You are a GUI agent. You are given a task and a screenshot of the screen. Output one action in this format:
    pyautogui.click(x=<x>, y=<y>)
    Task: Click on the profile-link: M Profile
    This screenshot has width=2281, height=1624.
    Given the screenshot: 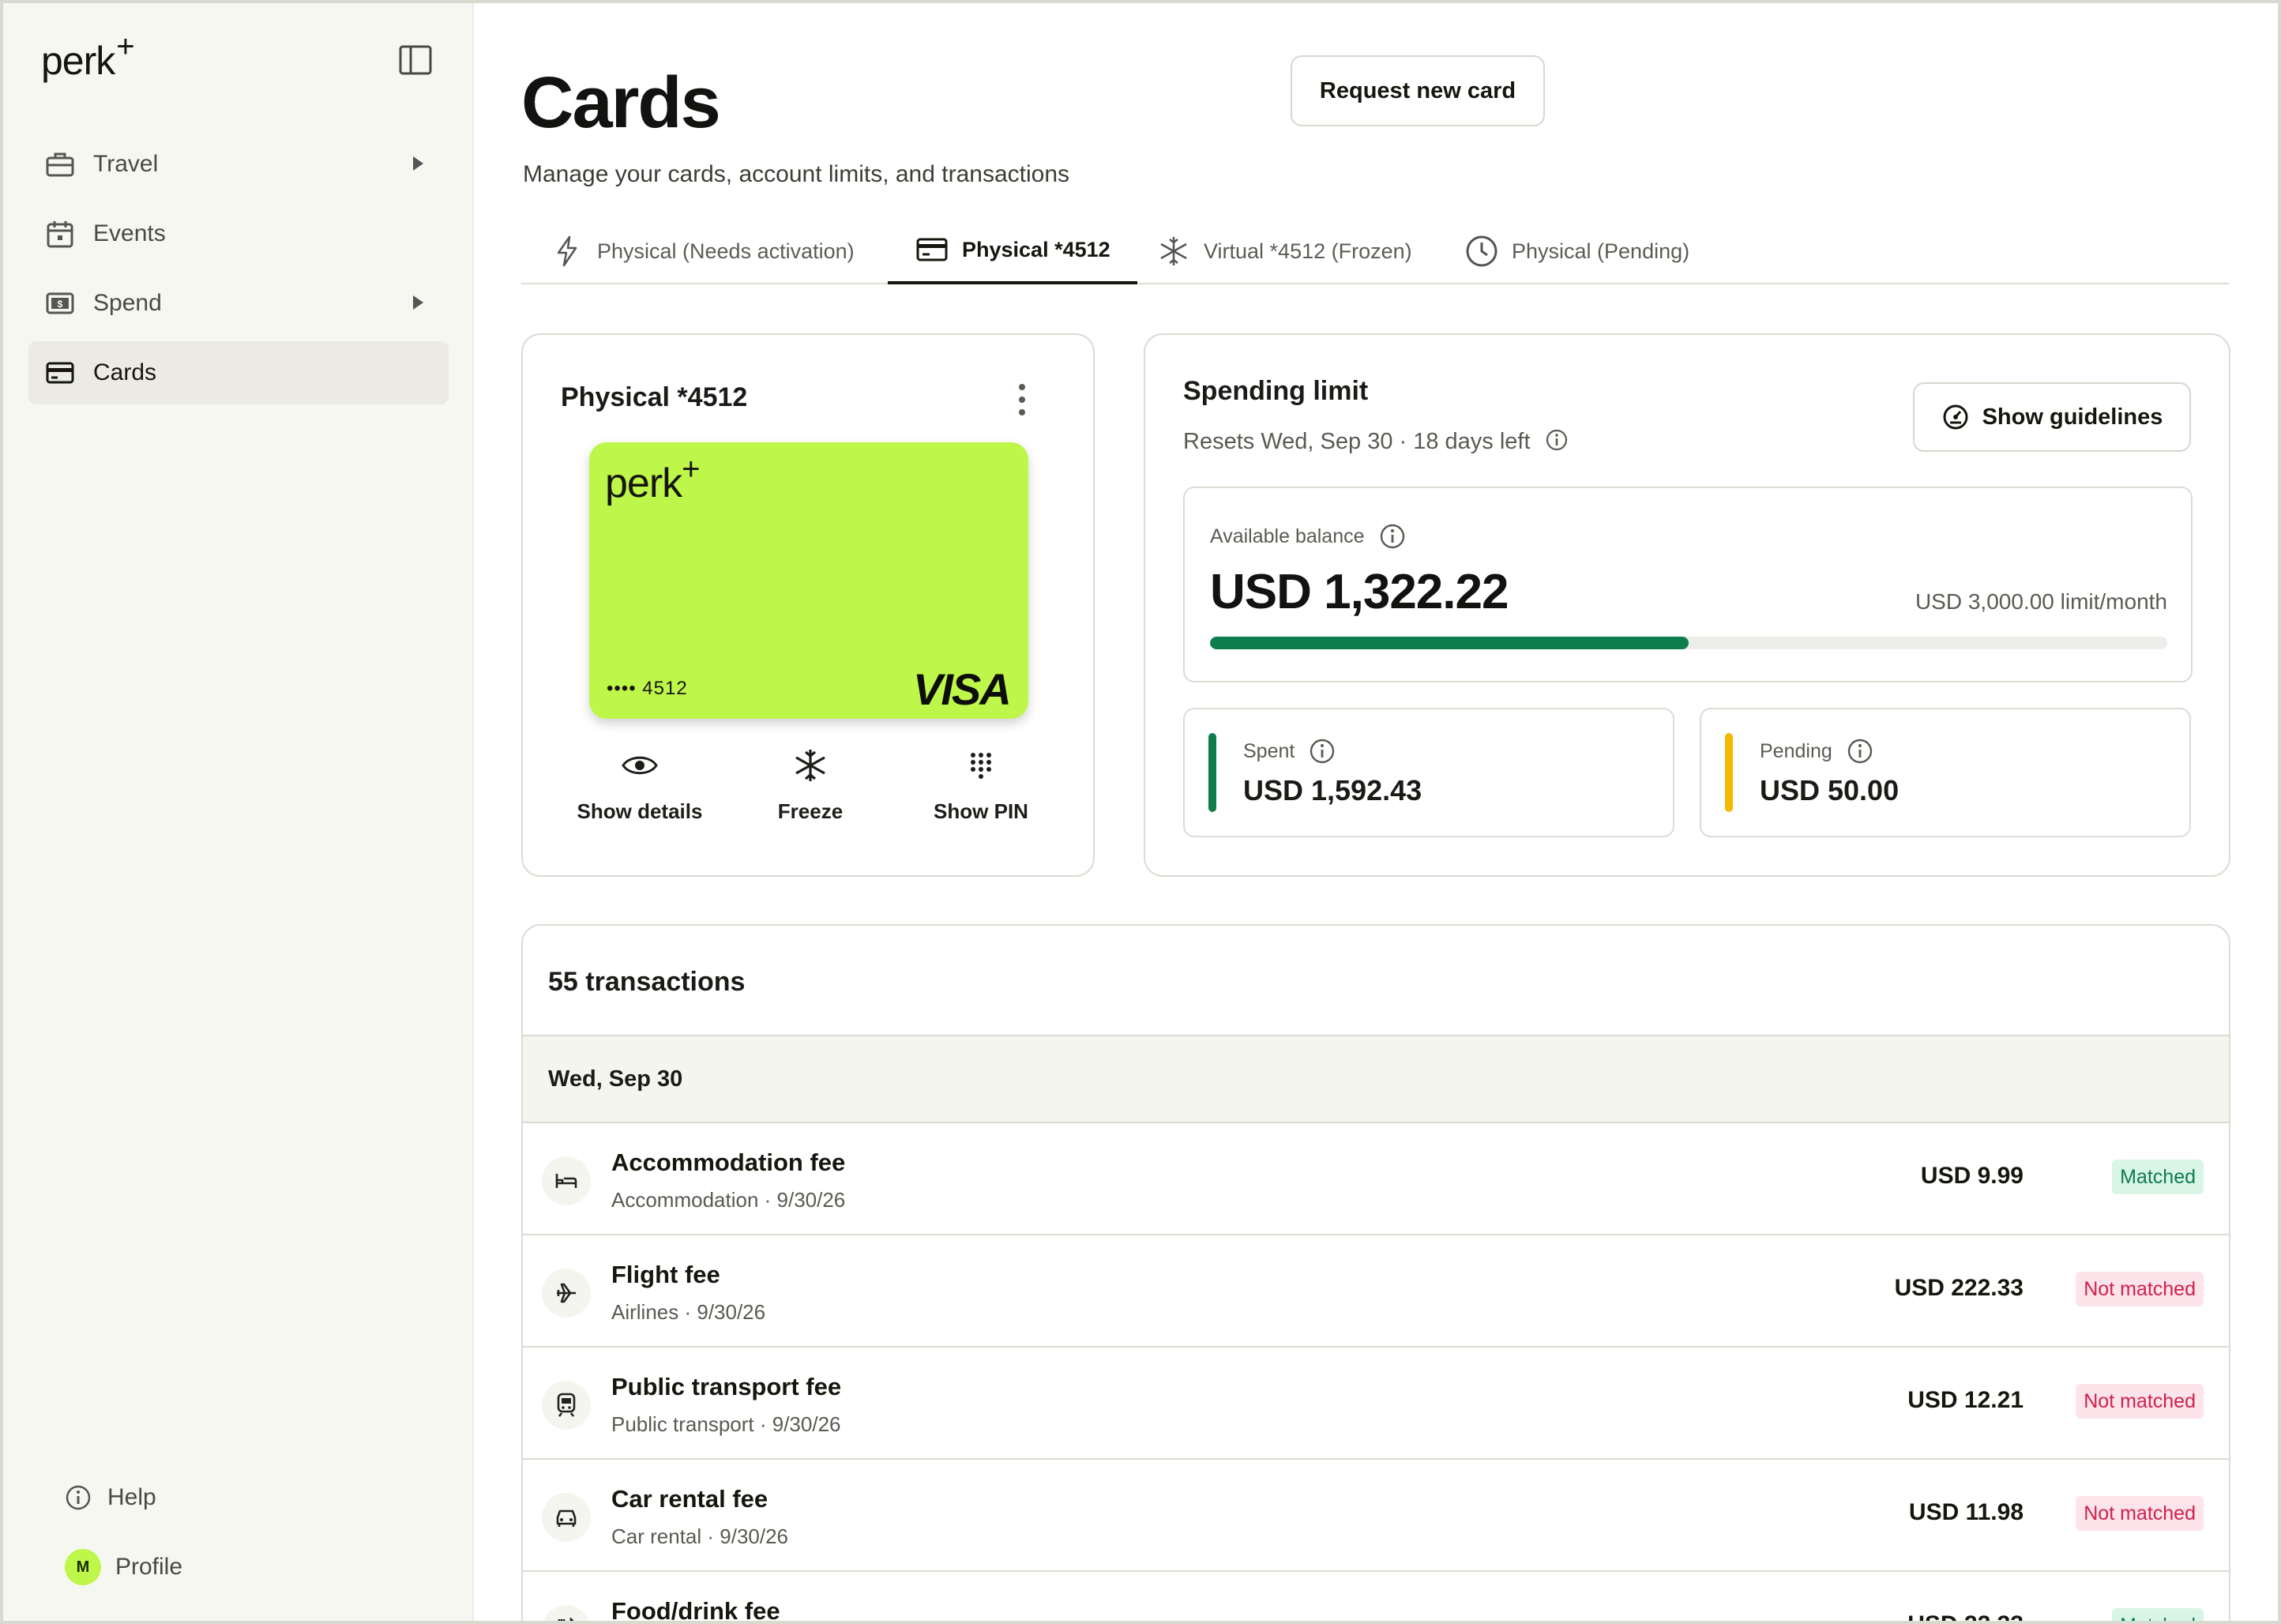 What is the action you would take?
    pyautogui.click(x=246, y=1567)
    